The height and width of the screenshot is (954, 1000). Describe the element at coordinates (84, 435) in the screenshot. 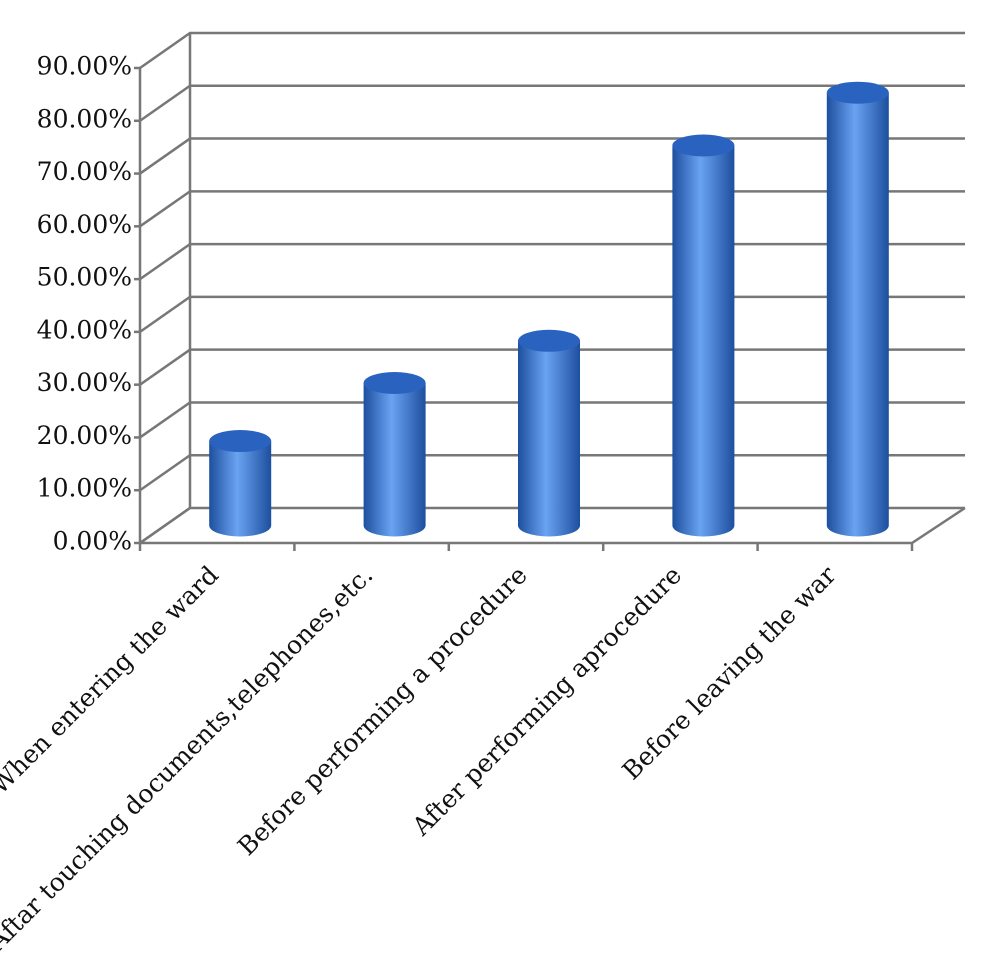

I see `y-tick-label: 20.00%` at that location.